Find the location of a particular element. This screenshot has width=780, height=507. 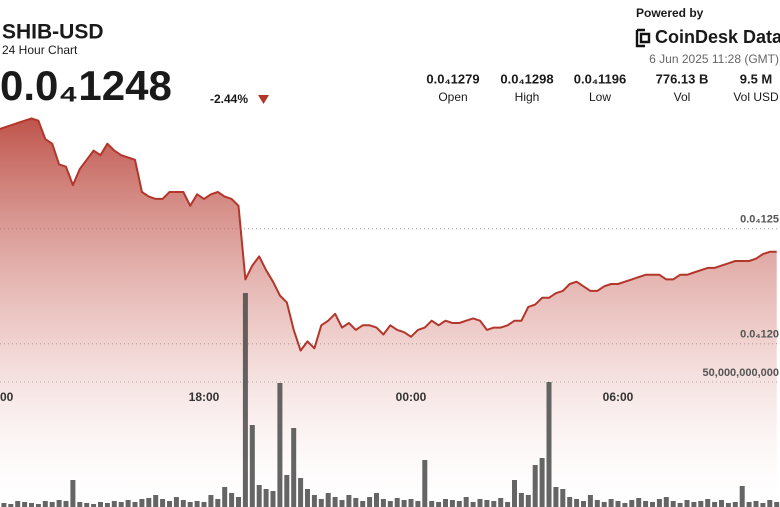

stat-value: 0.0₄1298 is located at coordinates (526, 78).